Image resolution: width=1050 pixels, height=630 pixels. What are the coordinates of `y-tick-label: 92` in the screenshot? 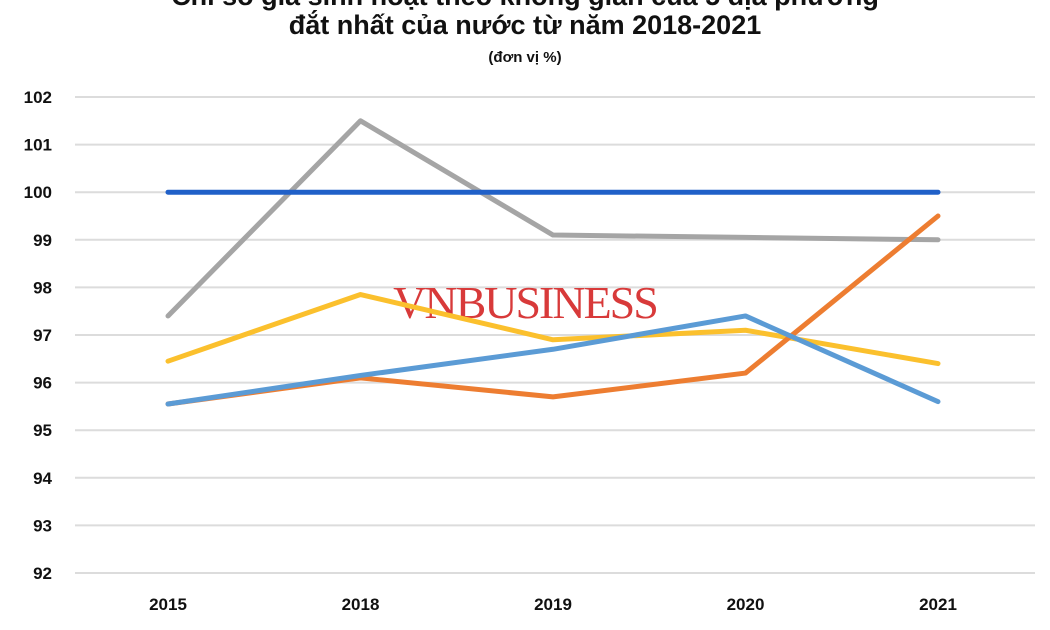 It's located at (42, 573).